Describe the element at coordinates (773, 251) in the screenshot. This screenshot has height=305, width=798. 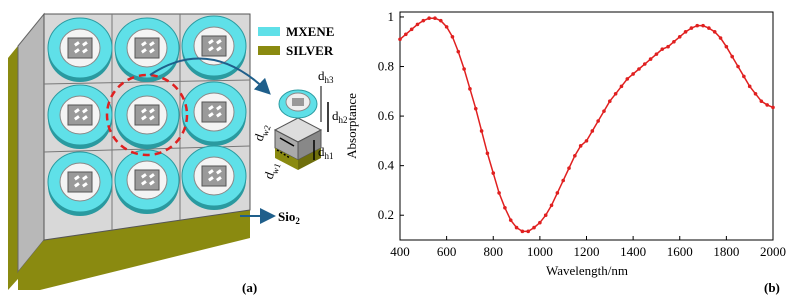
I see `x-tick-label: 2000` at that location.